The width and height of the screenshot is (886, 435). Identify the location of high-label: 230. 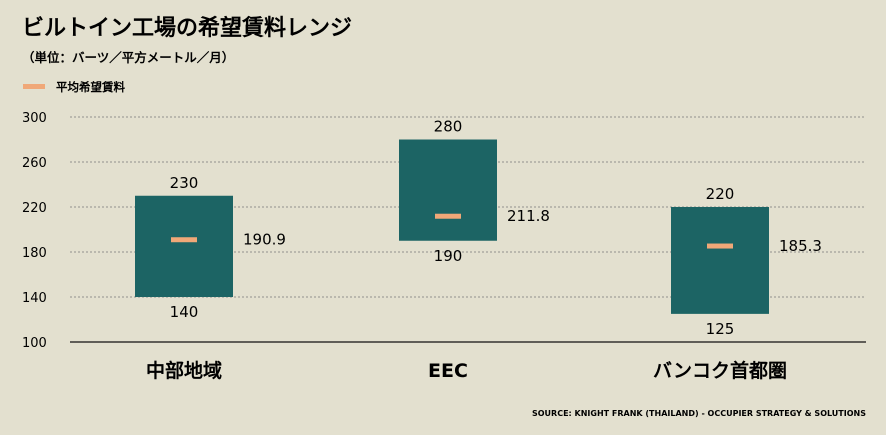
(184, 183).